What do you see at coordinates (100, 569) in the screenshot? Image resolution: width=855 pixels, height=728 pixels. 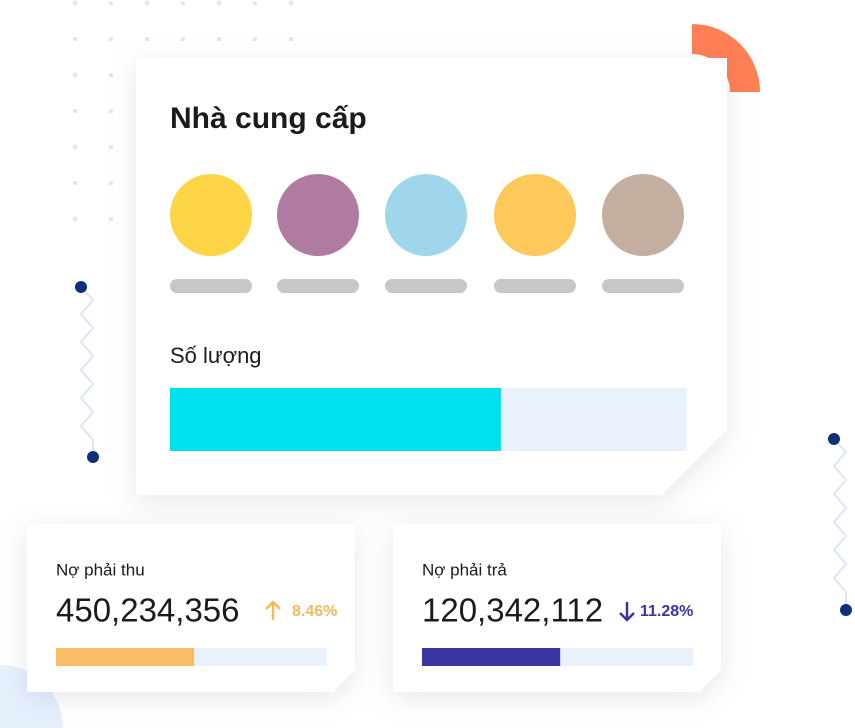 I see `card-label: Nợ phải thu` at bounding box center [100, 569].